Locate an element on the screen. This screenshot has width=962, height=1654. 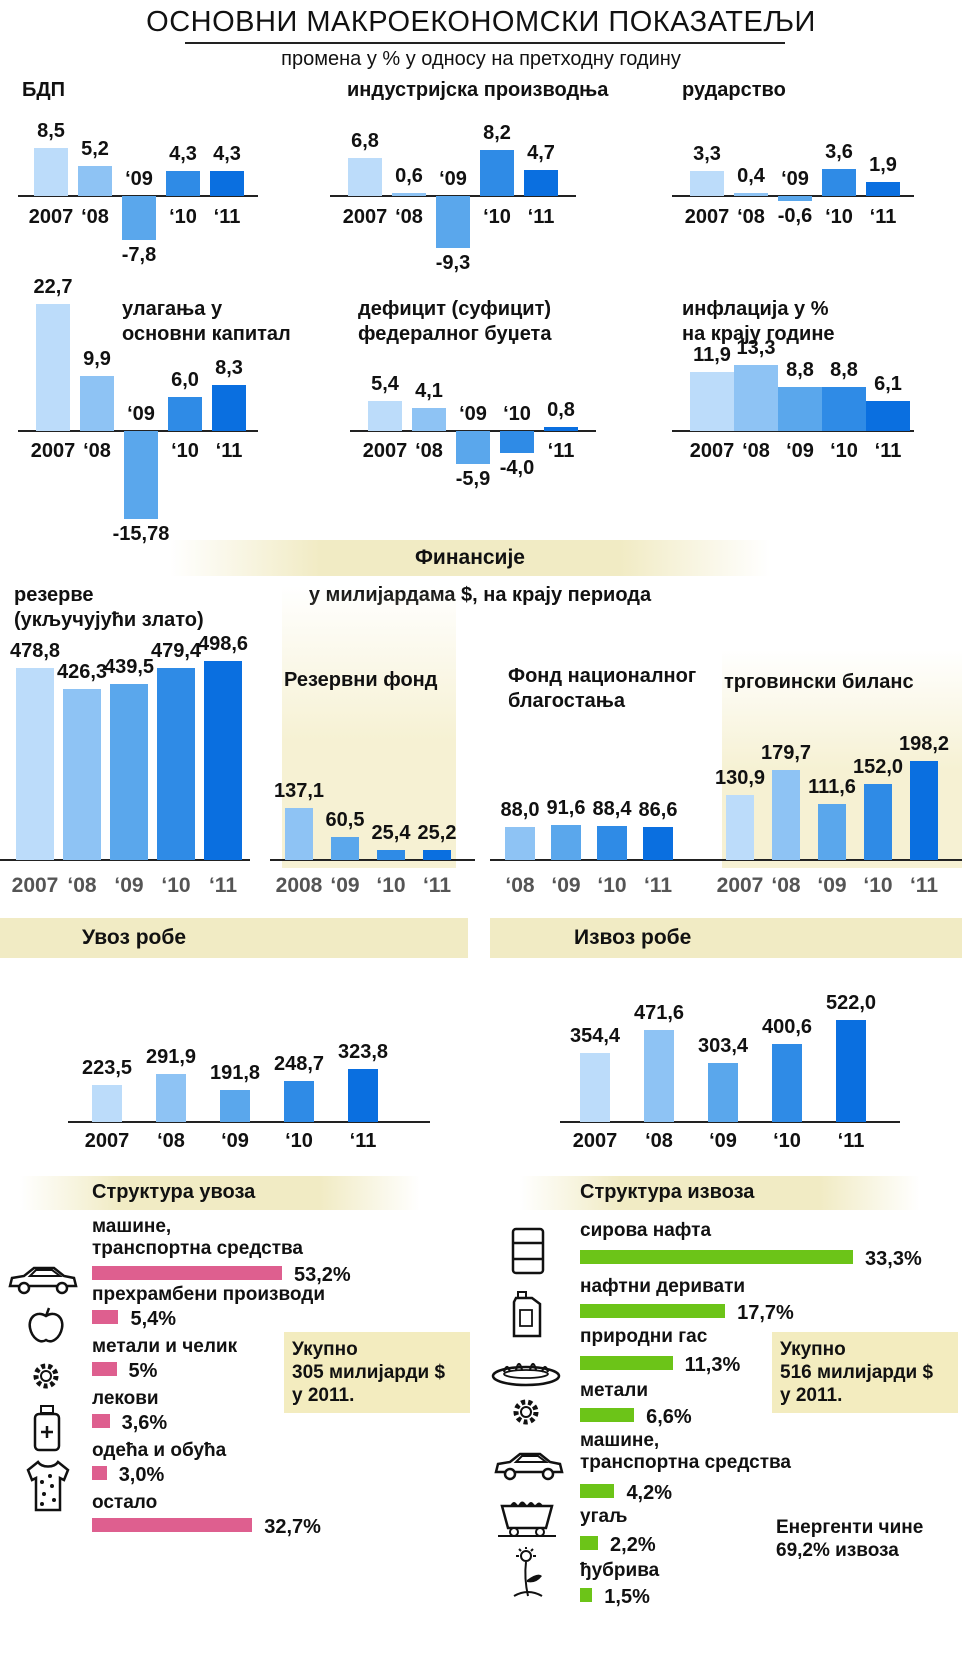
export-item-name: метали is located at coordinates (614, 1390).